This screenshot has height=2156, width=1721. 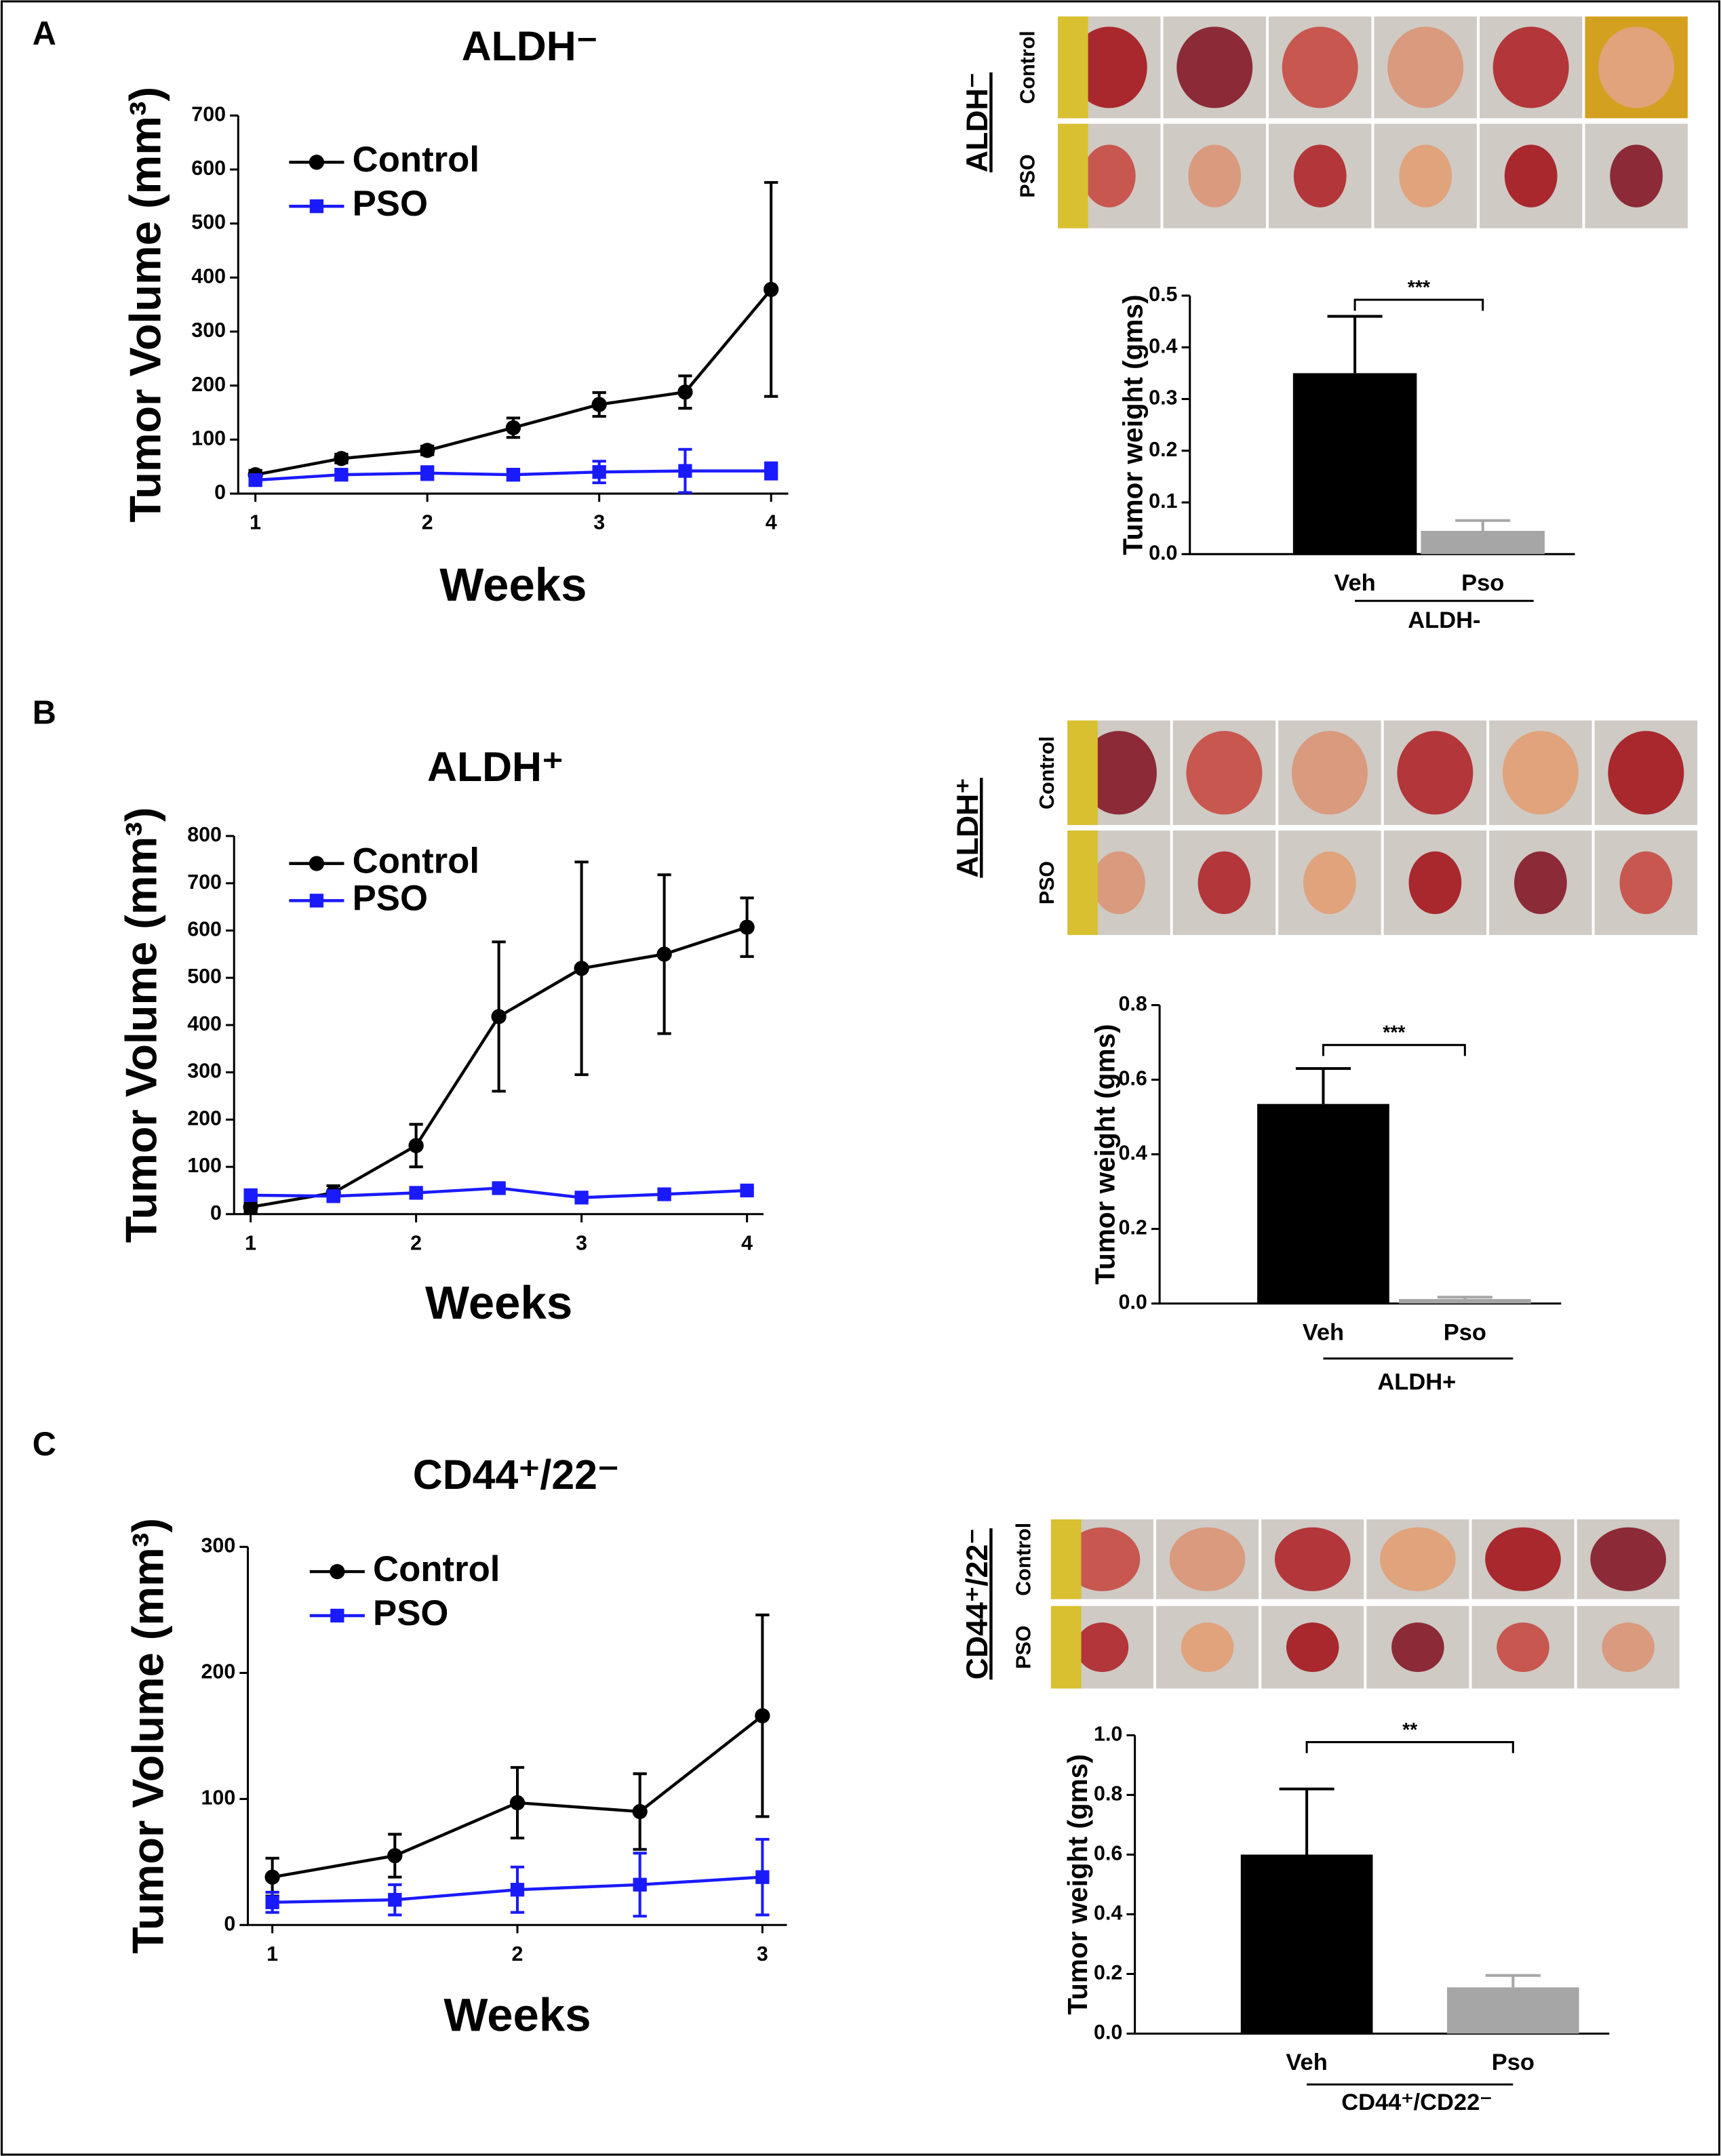 What do you see at coordinates (1444, 620) in the screenshot?
I see `group-label: ALDH-` at bounding box center [1444, 620].